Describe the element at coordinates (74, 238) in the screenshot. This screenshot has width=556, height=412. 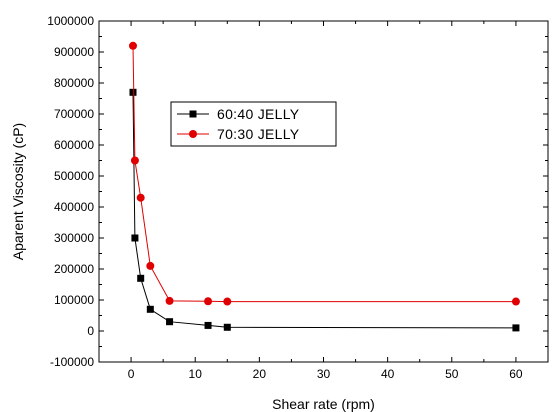
I see `y-tick-label: 300000` at that location.